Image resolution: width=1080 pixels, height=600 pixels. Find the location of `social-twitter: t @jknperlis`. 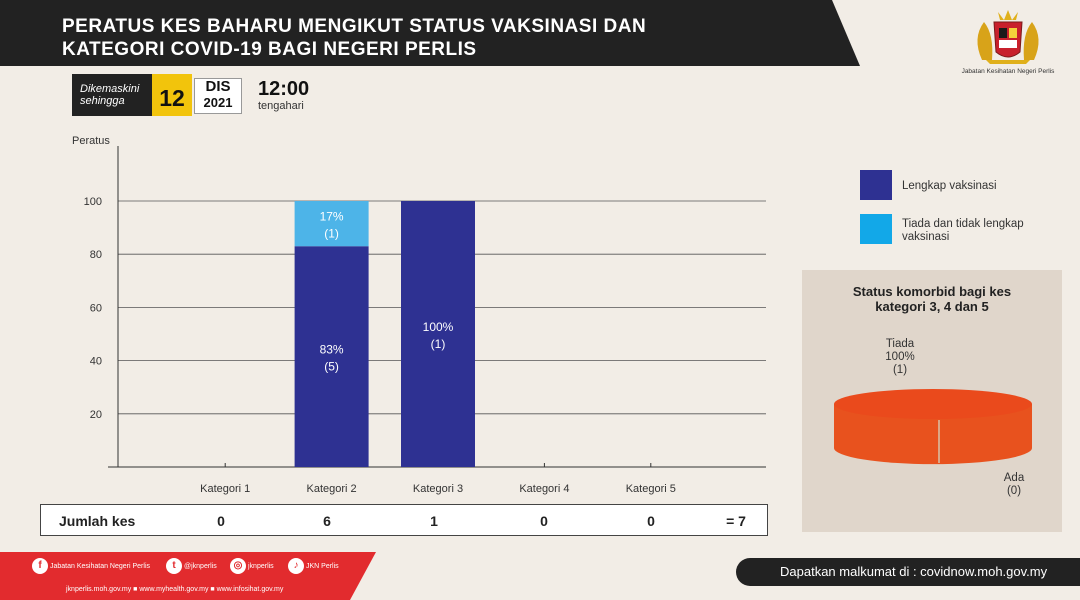

social-twitter: t @jknperlis is located at coordinates (191, 566).